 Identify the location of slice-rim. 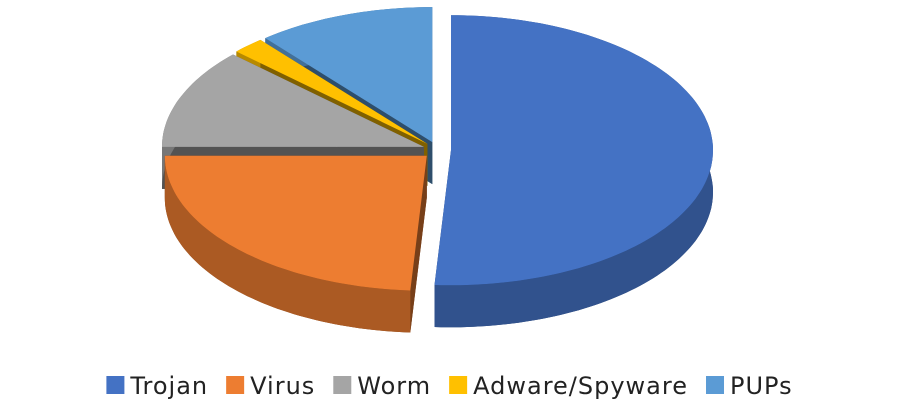
(287, 244).